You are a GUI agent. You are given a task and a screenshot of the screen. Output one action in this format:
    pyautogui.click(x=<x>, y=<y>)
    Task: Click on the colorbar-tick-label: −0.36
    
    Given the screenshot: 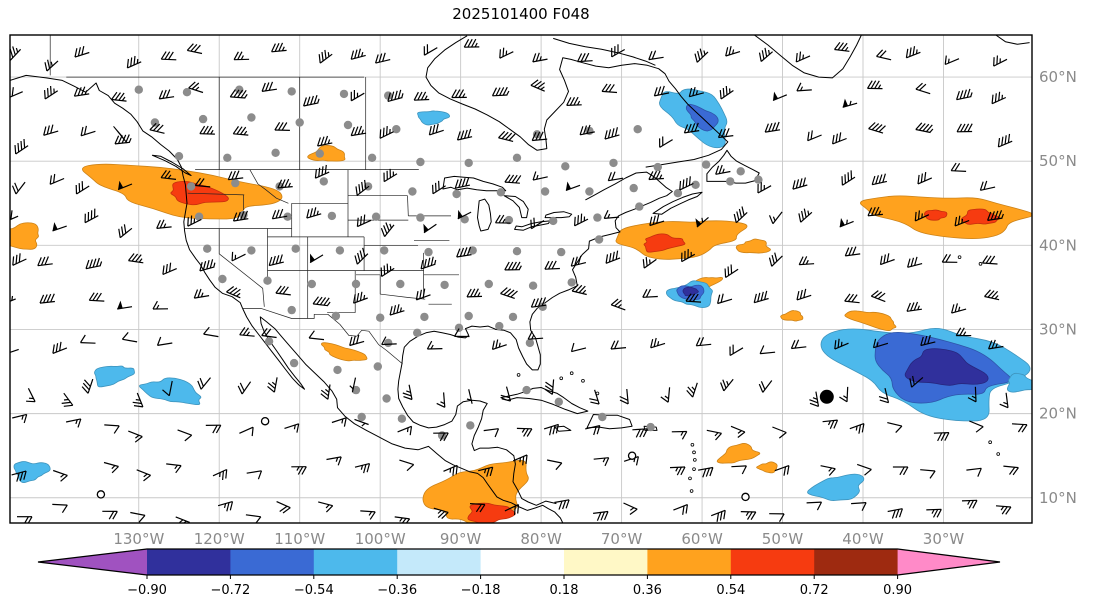 What is the action you would take?
    pyautogui.click(x=397, y=590)
    